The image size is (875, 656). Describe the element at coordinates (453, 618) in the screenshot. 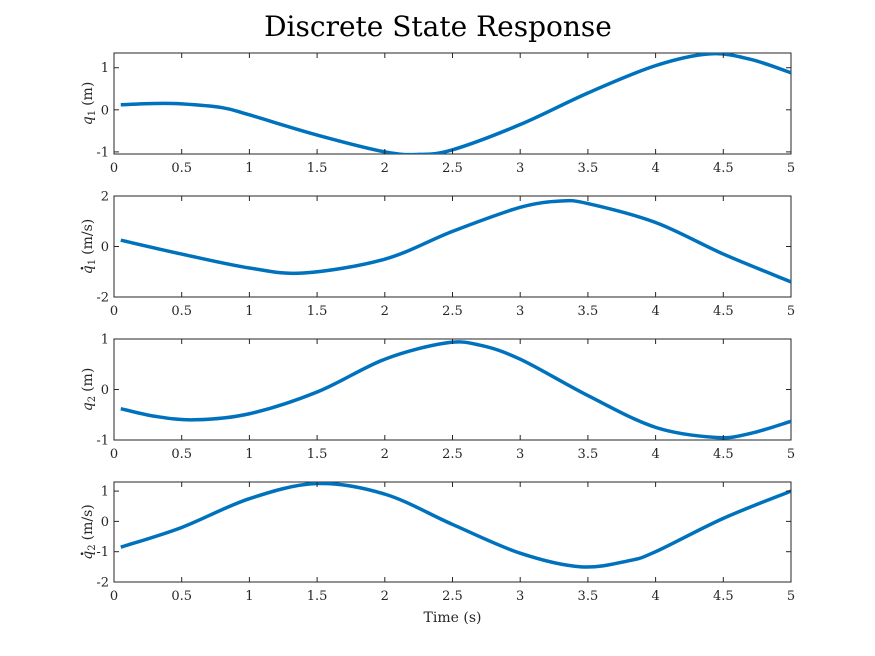

I see `x-axis-label: Time (s)` at that location.